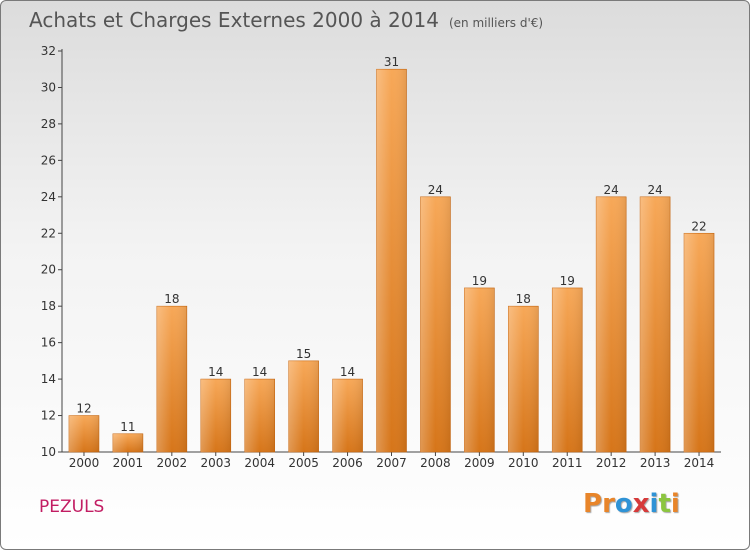 The image size is (750, 550). What do you see at coordinates (48, 197) in the screenshot?
I see `y-tick-label: 24` at bounding box center [48, 197].